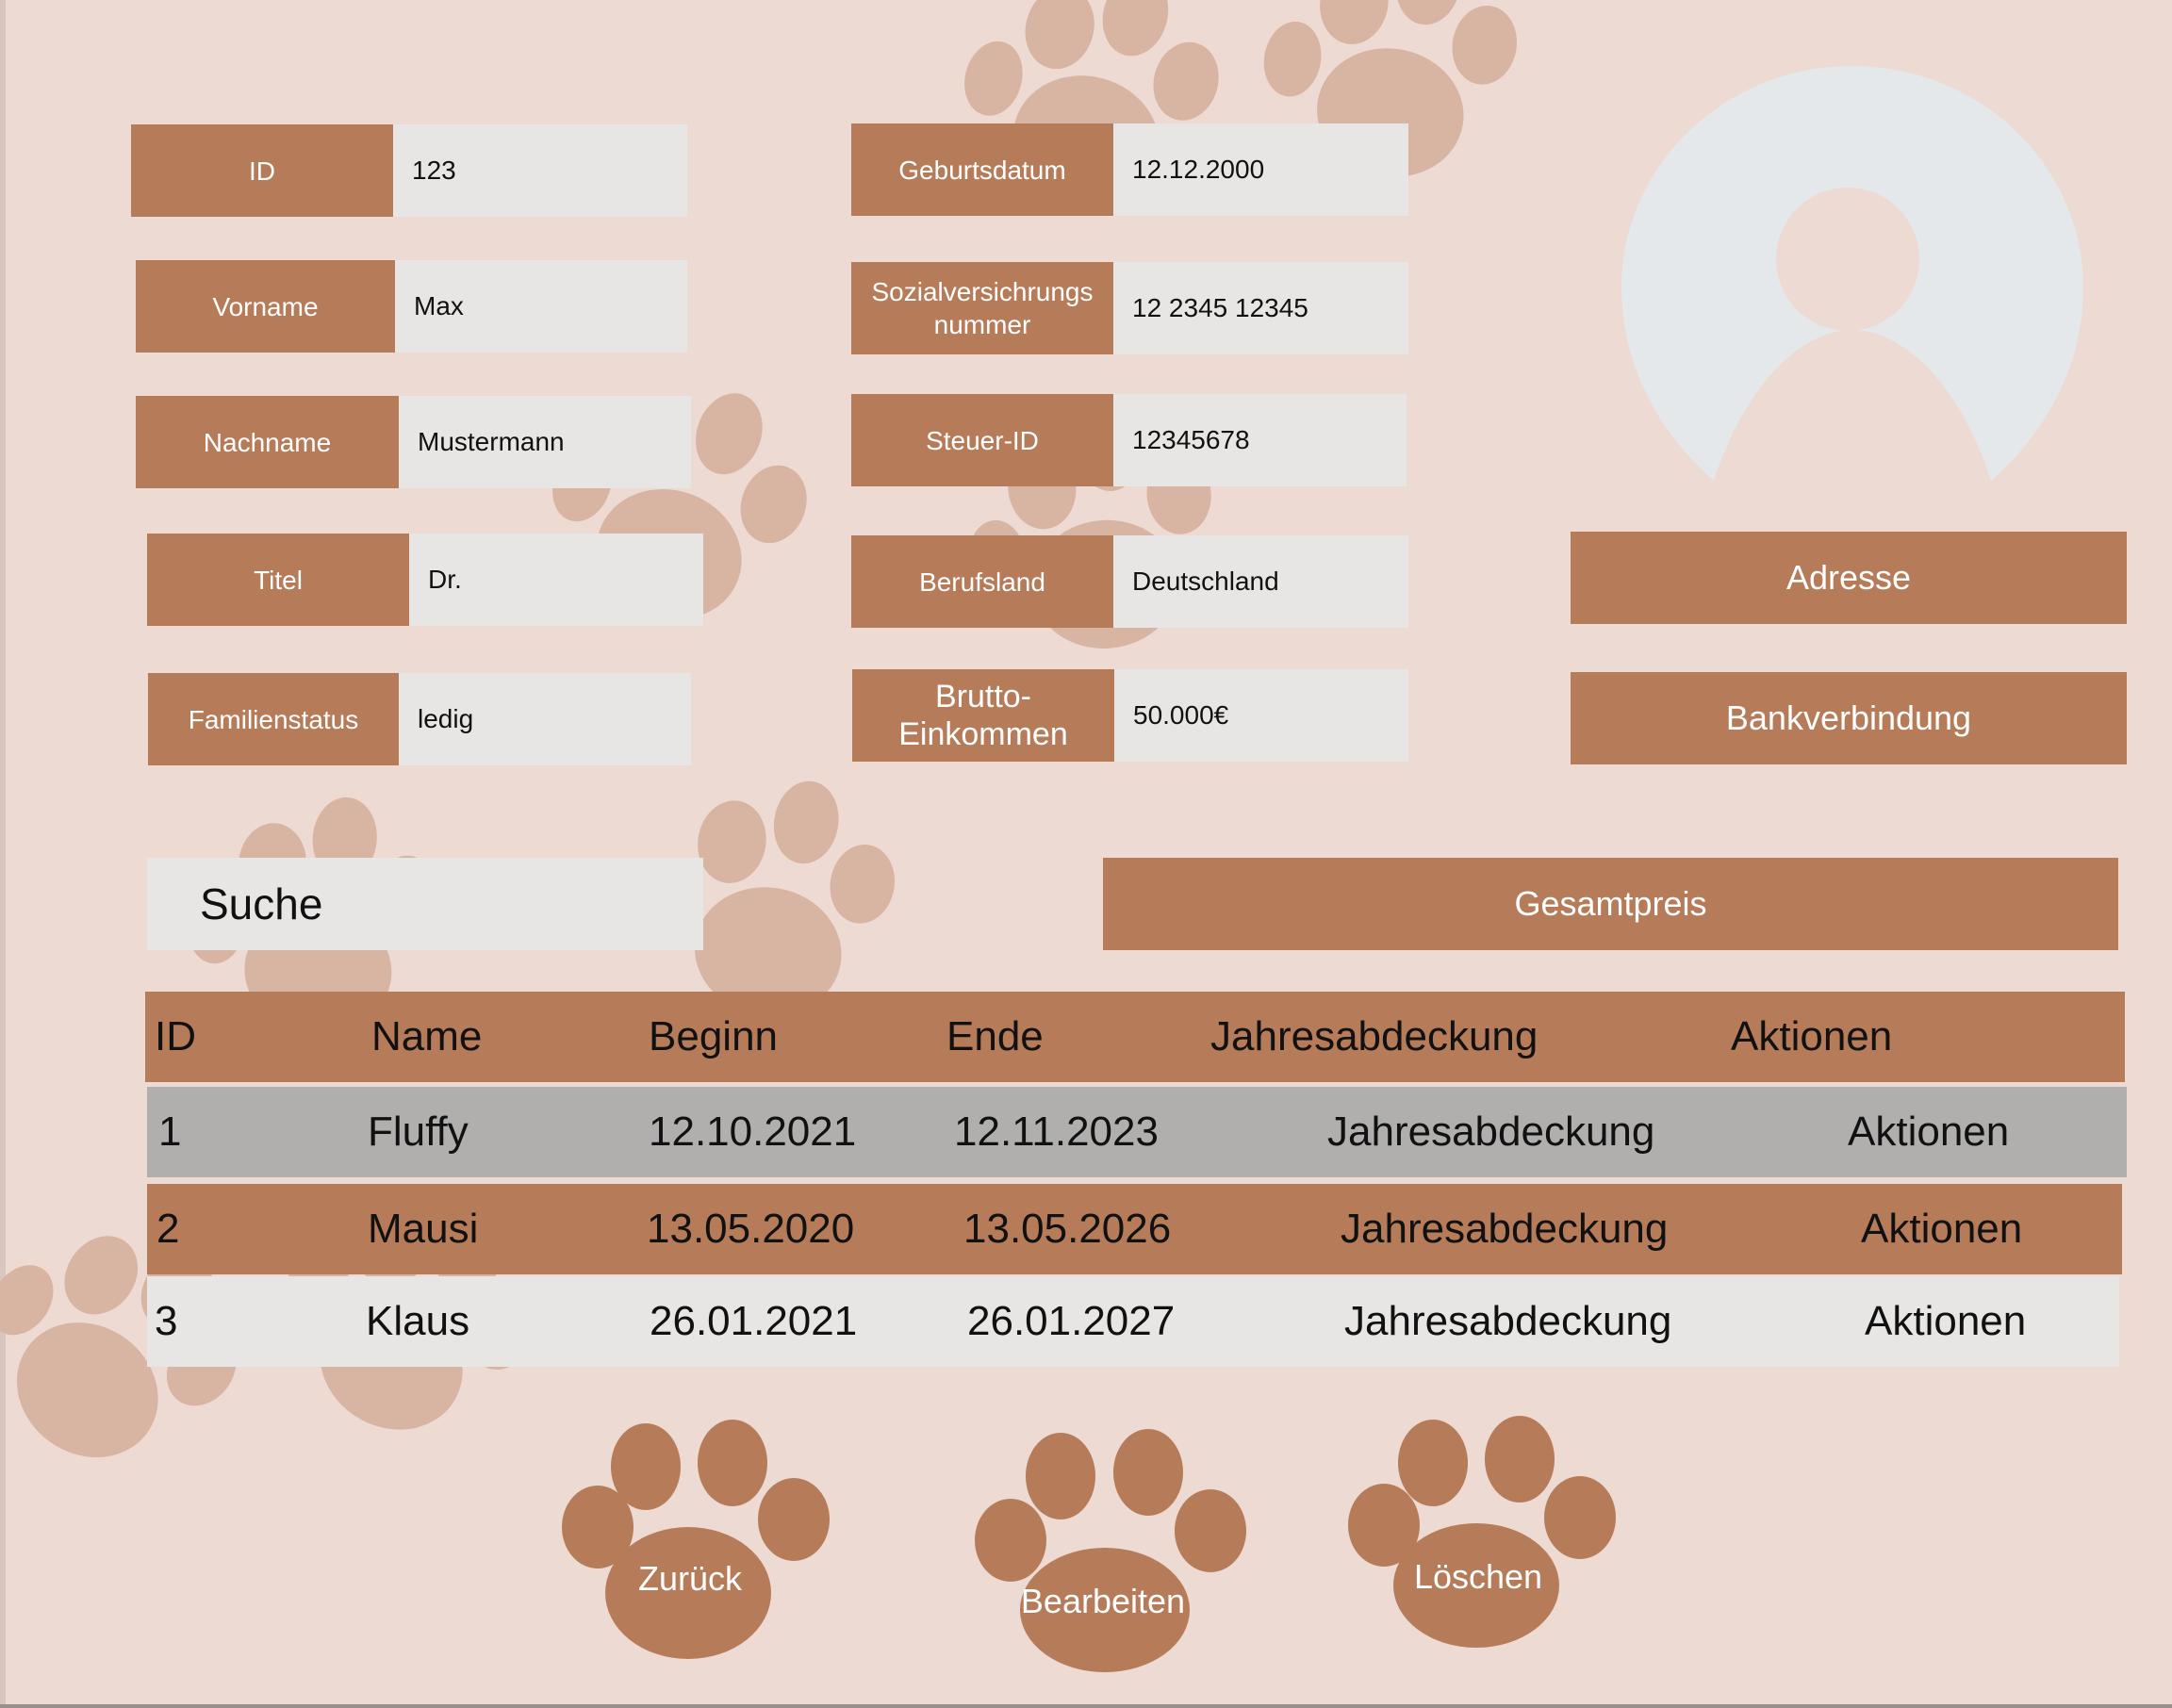  What do you see at coordinates (265, 307) in the screenshot?
I see `field-label-vorname: Vorname` at bounding box center [265, 307].